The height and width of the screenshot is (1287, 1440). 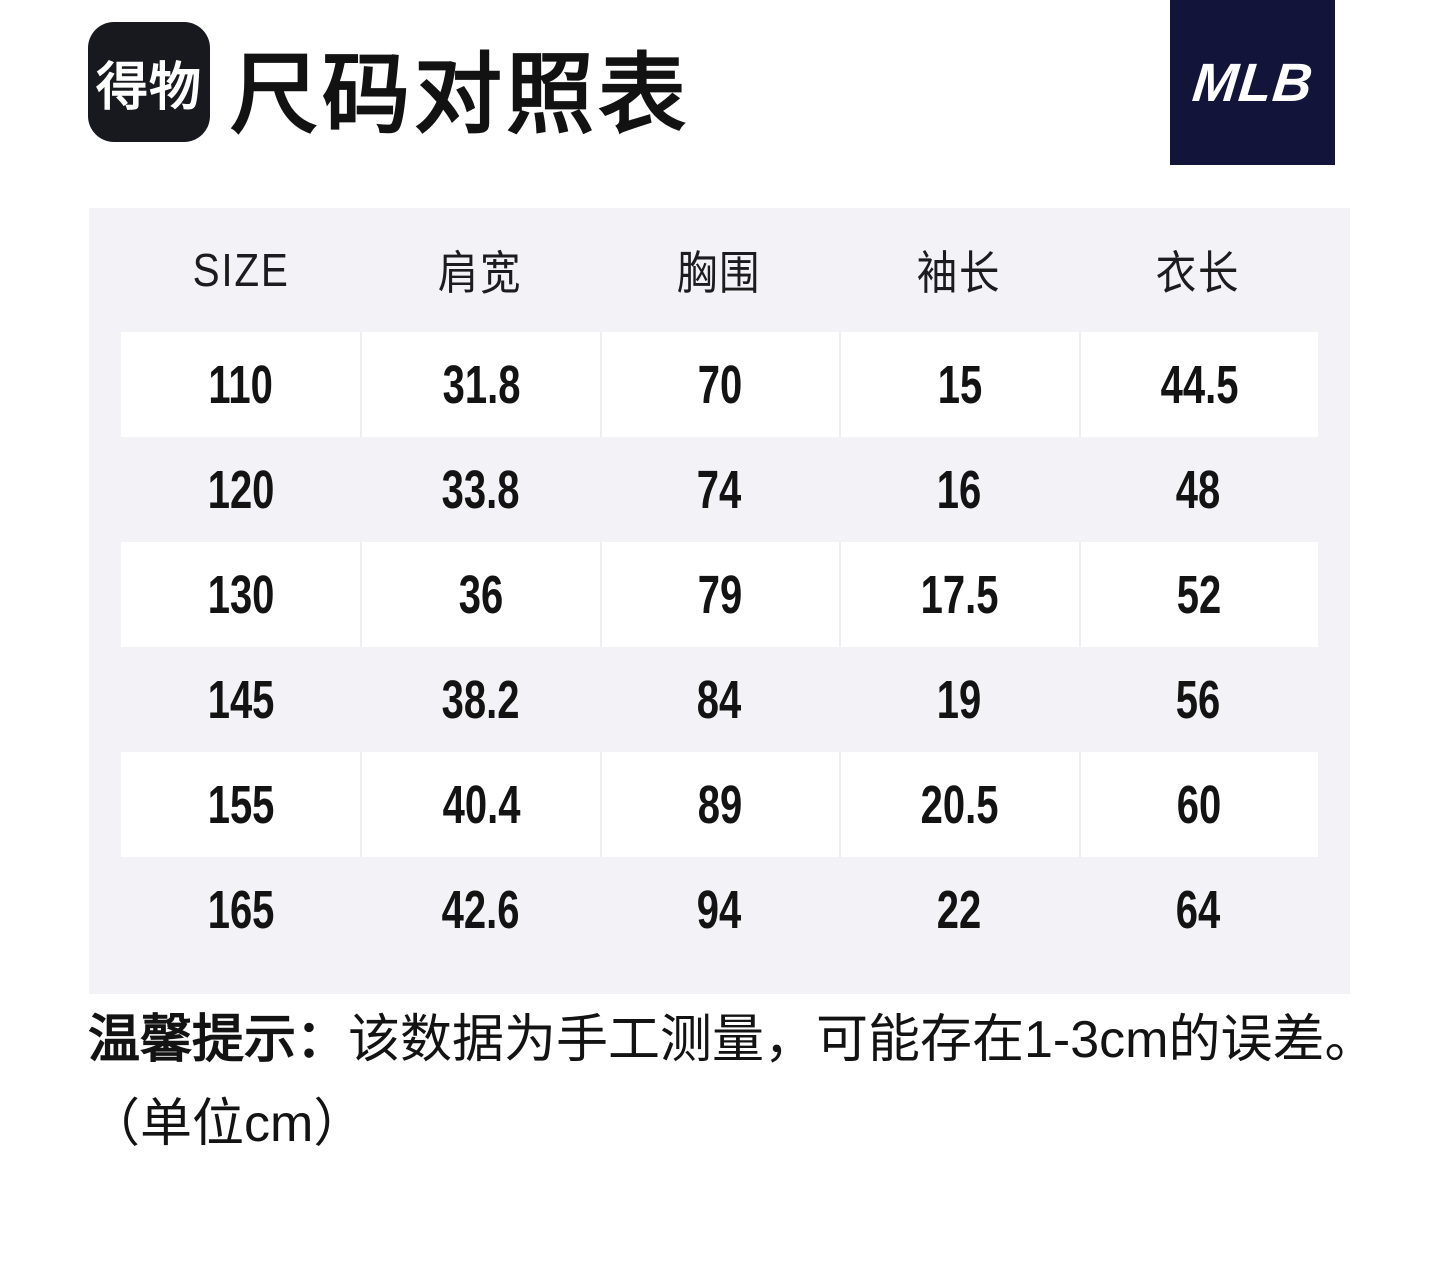 What do you see at coordinates (959, 699) in the screenshot?
I see `table-cell: 19` at bounding box center [959, 699].